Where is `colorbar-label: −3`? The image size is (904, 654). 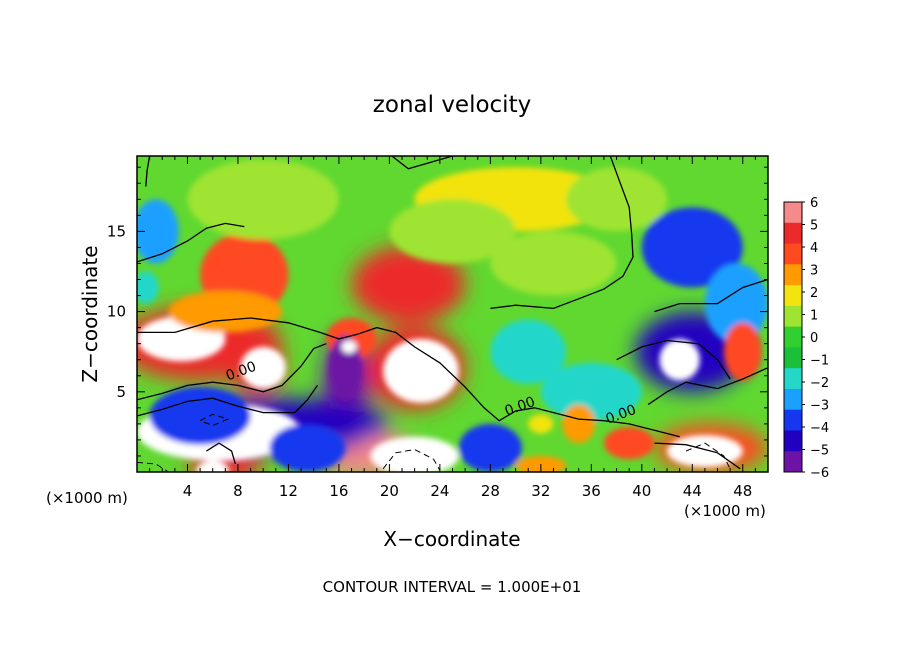
colorbar-label: −3 is located at coordinates (819, 406).